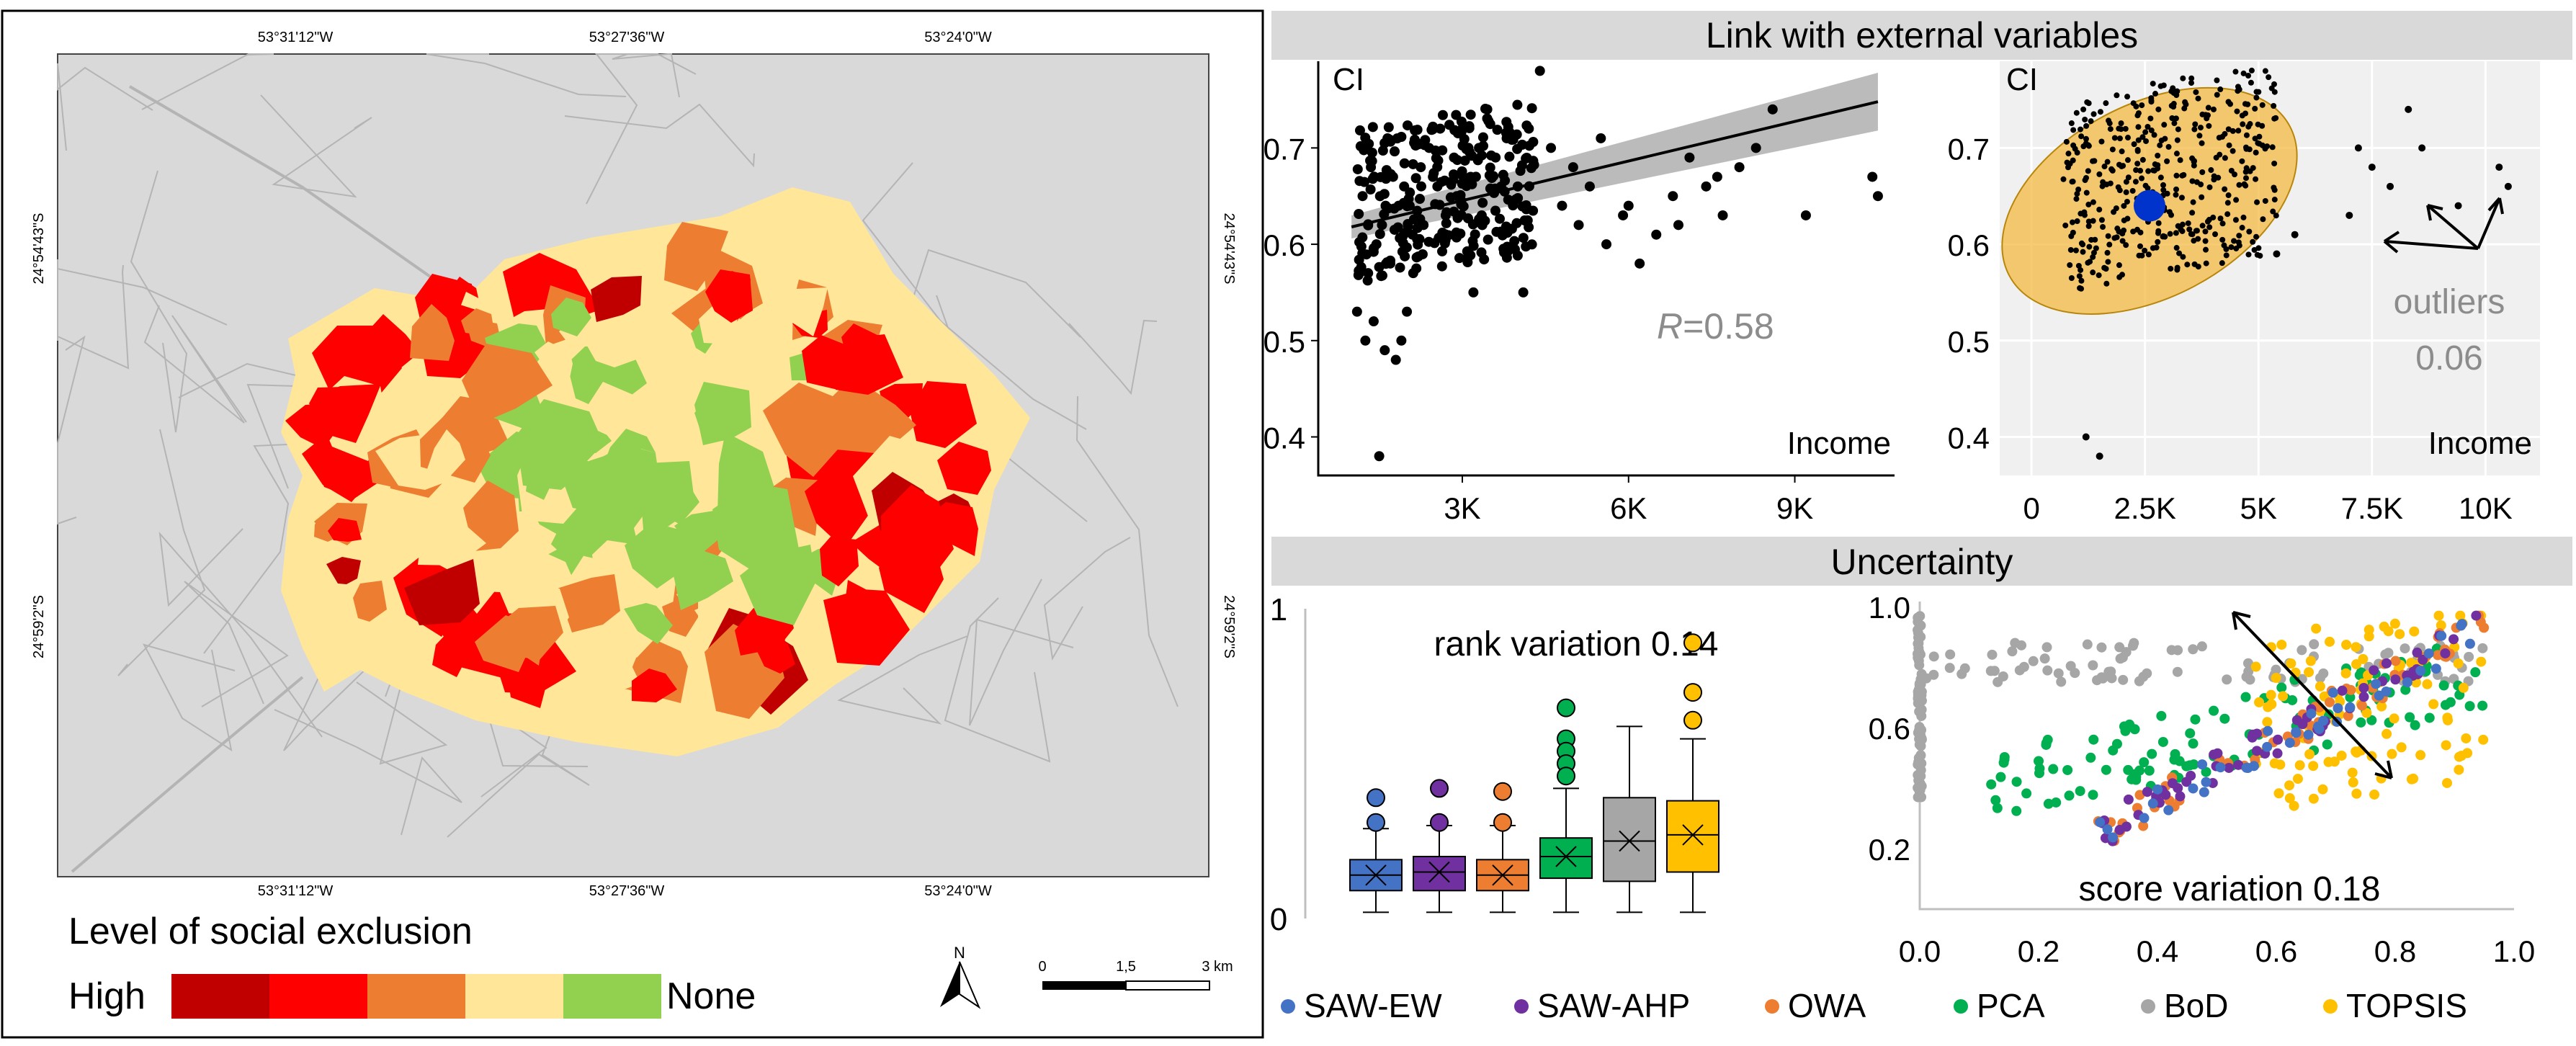 This screenshot has height=1046, width=2576. Describe the element at coordinates (2295, 235) in the screenshot. I see `outlier-point` at that location.